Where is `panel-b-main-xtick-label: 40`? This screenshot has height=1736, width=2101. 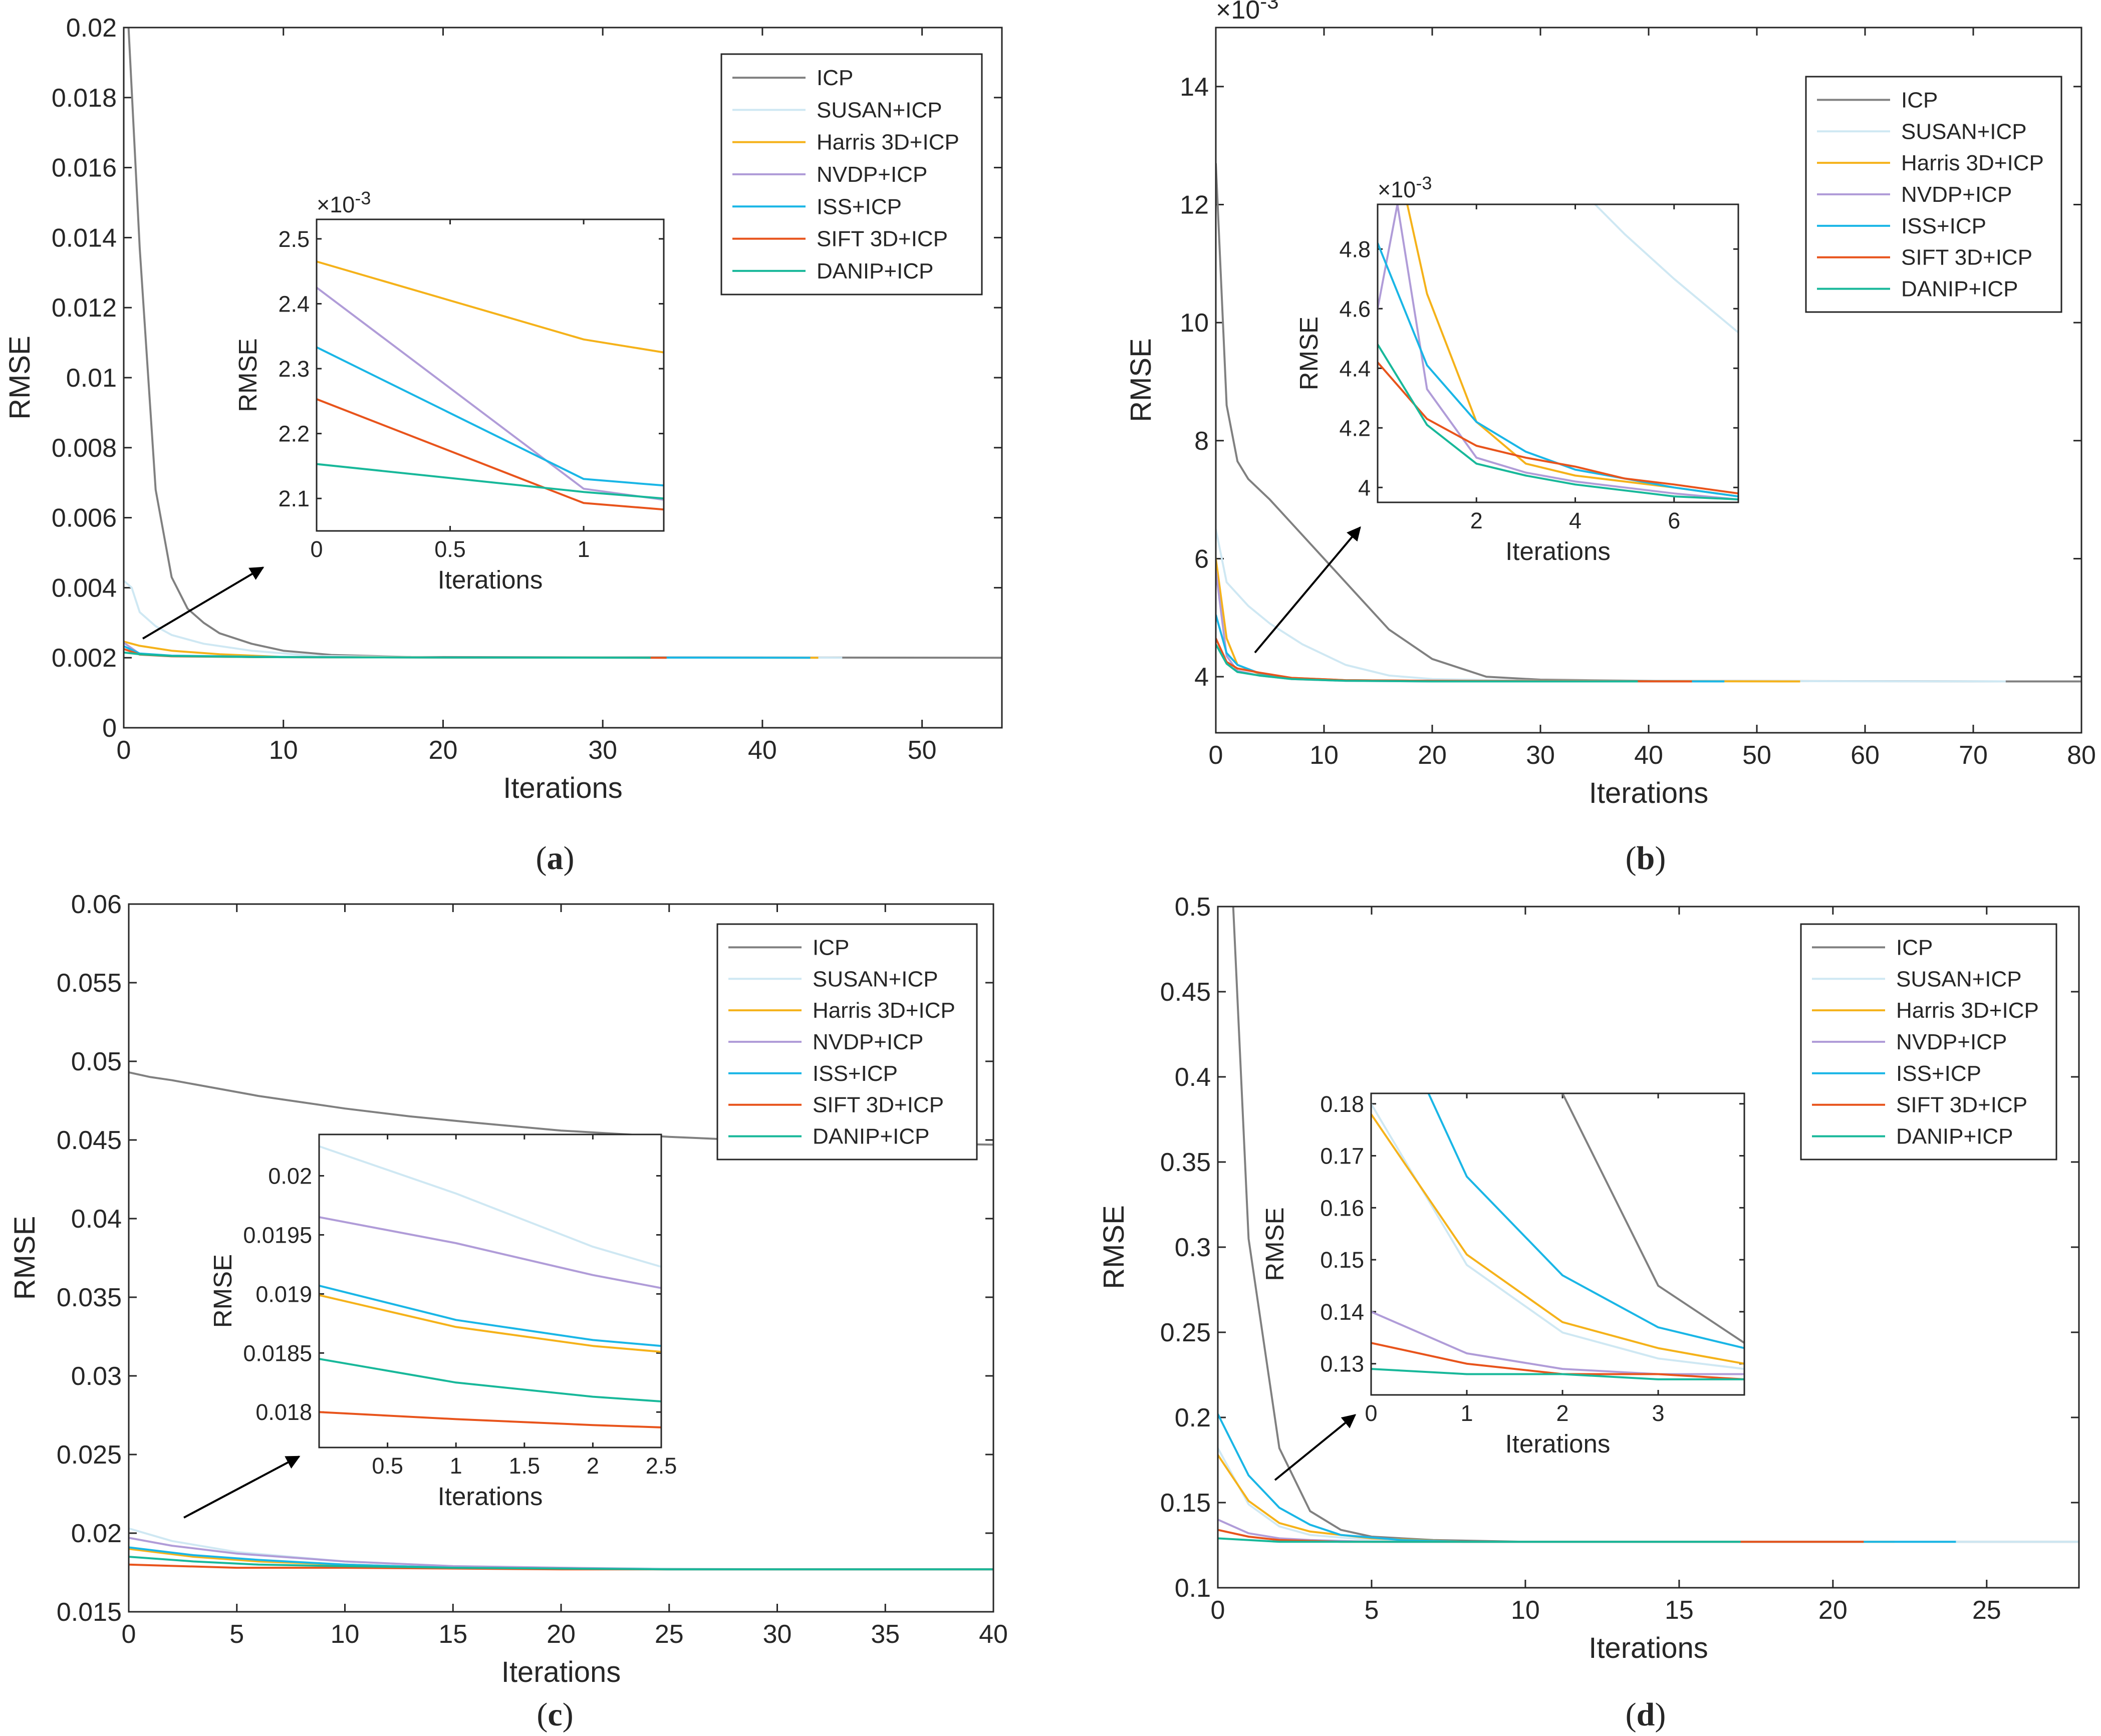
panel-b-main-xtick-label: 40 is located at coordinates (1648, 755).